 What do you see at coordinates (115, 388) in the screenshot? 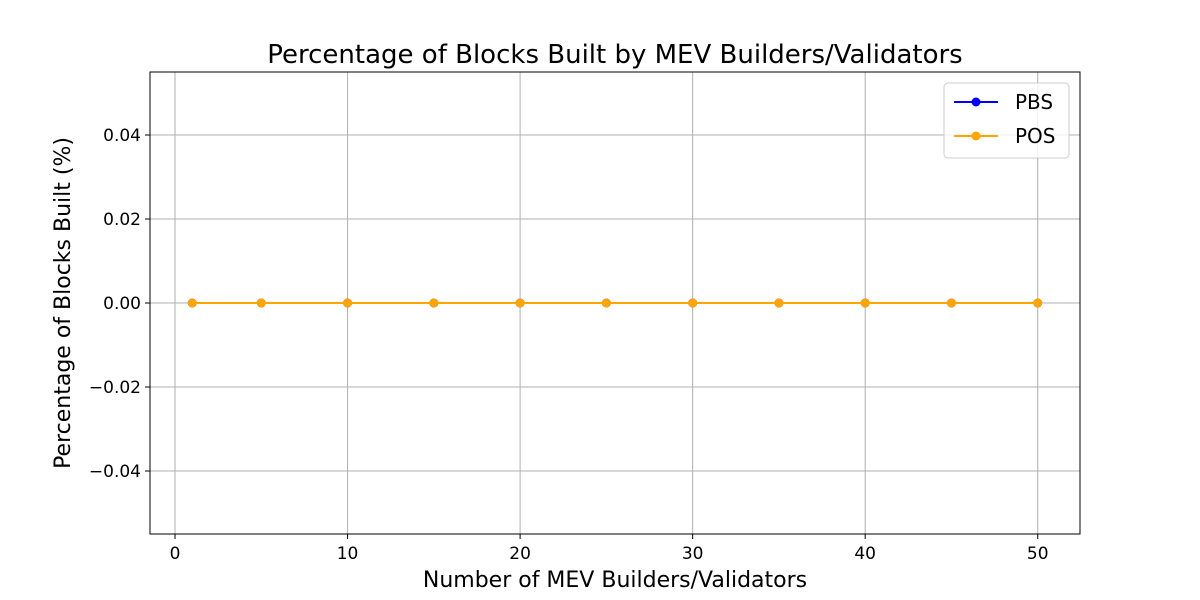
I see `y-tick-label: −0.02` at bounding box center [115, 388].